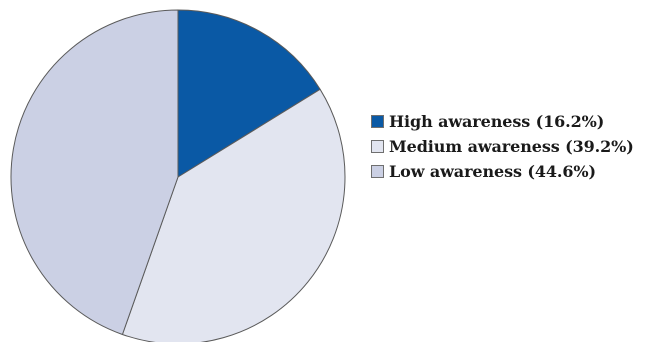  I want to click on legend-label-medium: Medium awareness (39.2%), so click(511, 146).